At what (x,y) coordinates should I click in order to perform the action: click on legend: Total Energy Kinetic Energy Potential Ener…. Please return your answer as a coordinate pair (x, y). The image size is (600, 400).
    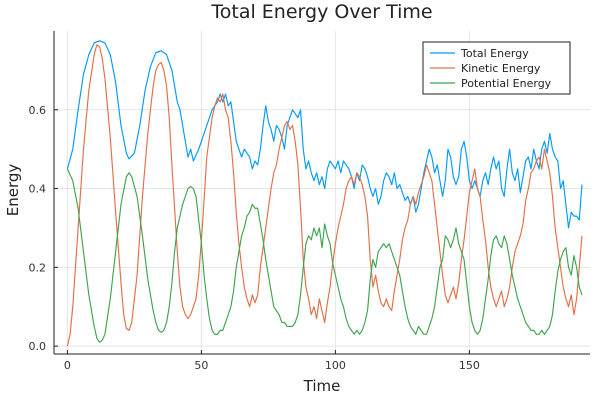
    Looking at the image, I should click on (496, 68).